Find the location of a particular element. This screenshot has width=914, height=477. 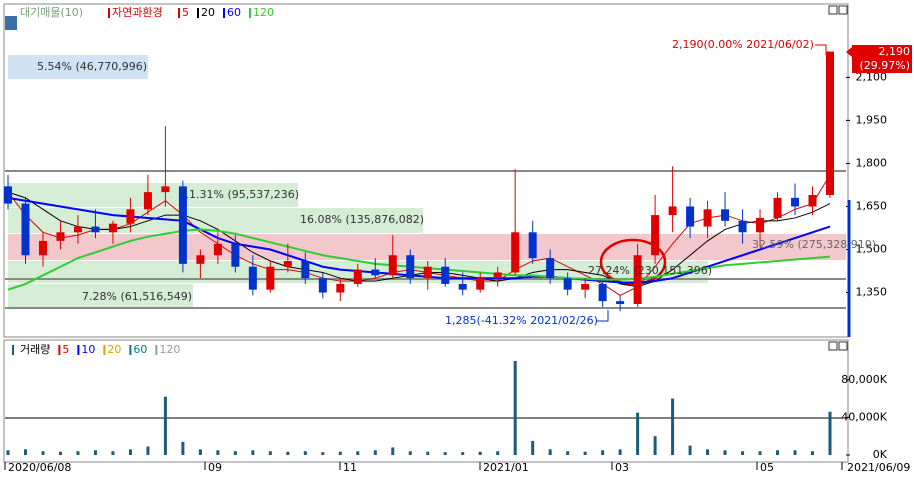

annotation: 27.24% (230,151,396) is located at coordinates (650, 270).